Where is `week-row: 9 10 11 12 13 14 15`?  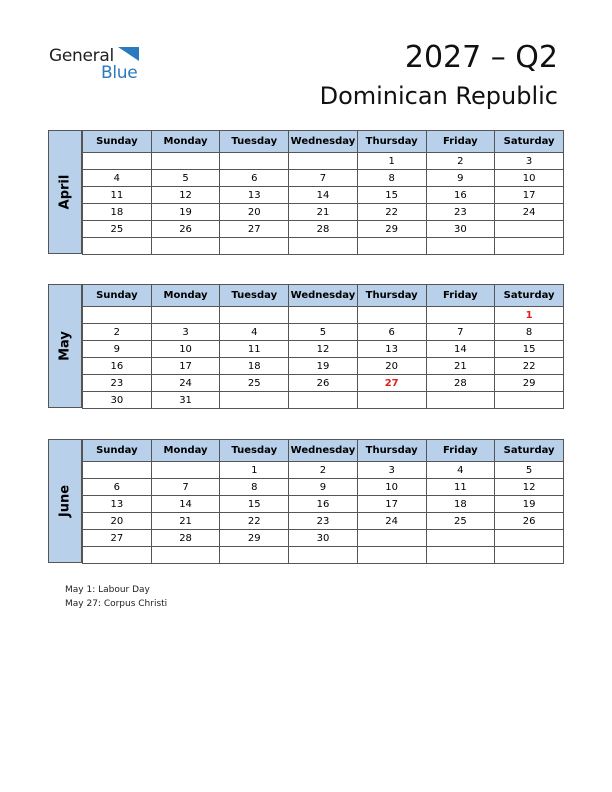
week-row: 9 10 11 12 13 14 15 is located at coordinates (323, 349).